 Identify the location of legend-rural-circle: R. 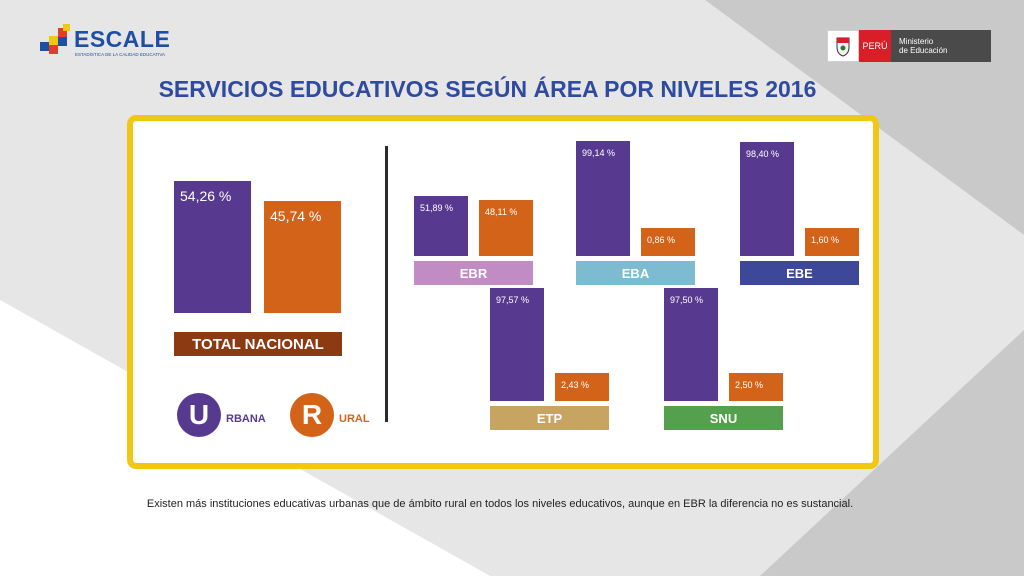
(312, 415).